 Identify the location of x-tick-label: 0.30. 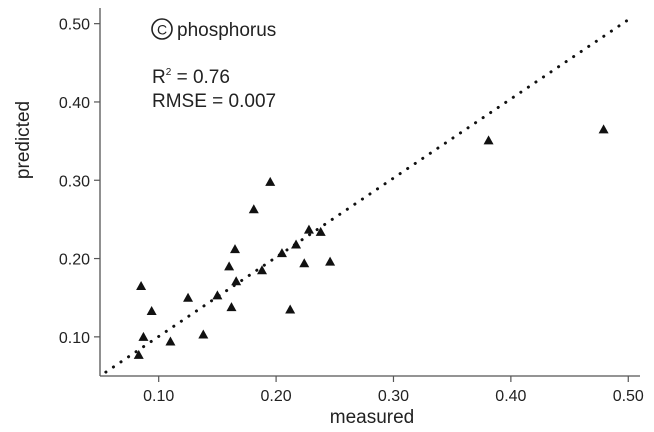
(393, 396).